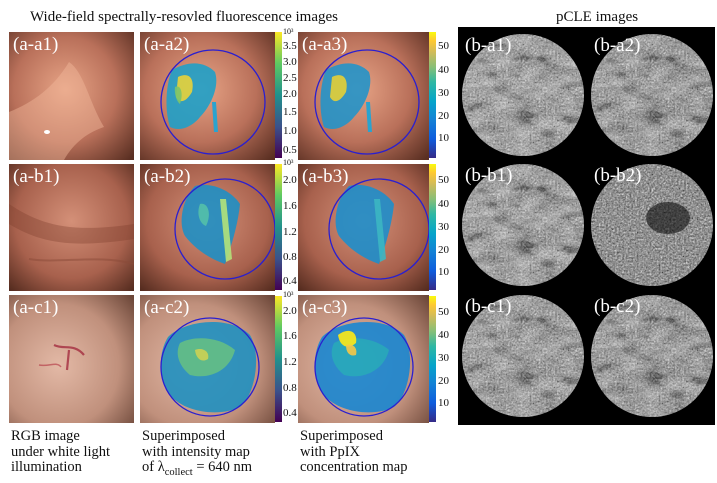 This screenshot has width=717, height=483. Describe the element at coordinates (290, 112) in the screenshot. I see `colorbar-tick: 1.5` at that location.